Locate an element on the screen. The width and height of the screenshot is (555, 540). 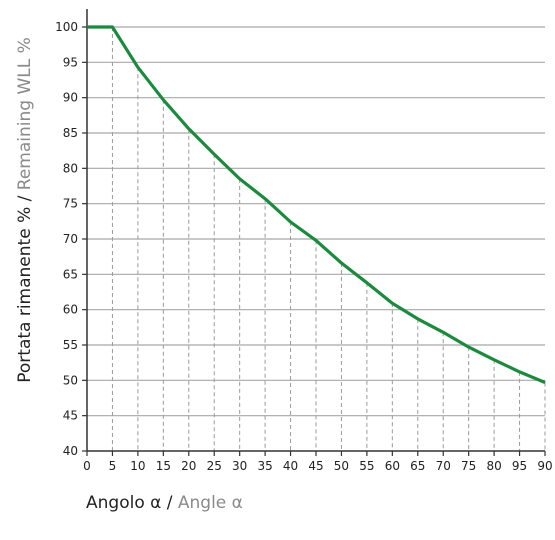
x-tick-label: 75 is located at coordinates (468, 466).